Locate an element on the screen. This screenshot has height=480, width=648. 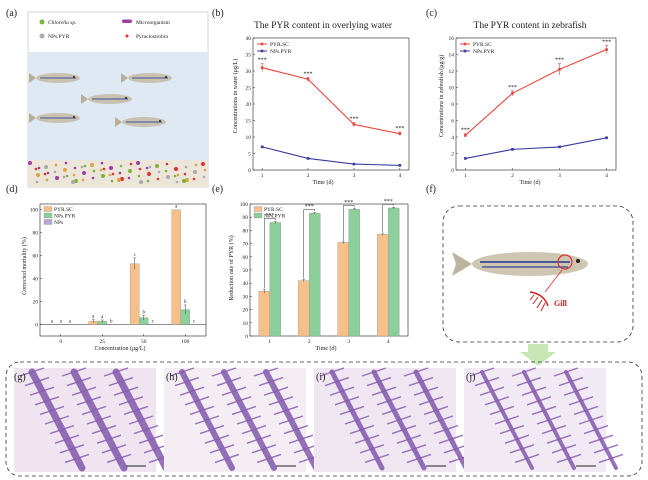
chlorella-icon is located at coordinates (42, 22).